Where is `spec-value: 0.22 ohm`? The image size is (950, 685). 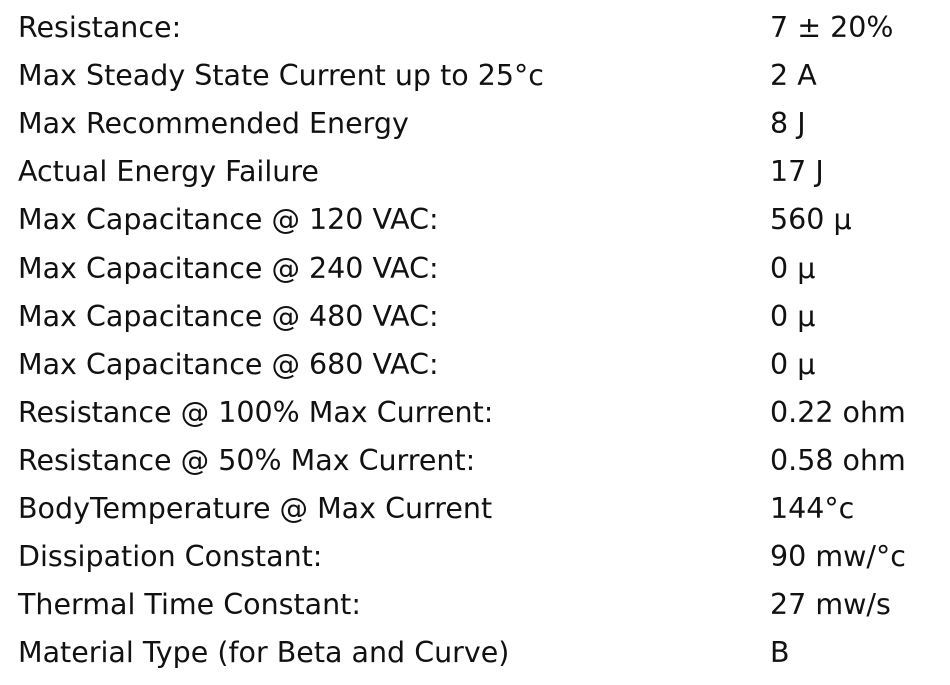 spec-value: 0.22 ohm is located at coordinates (838, 412).